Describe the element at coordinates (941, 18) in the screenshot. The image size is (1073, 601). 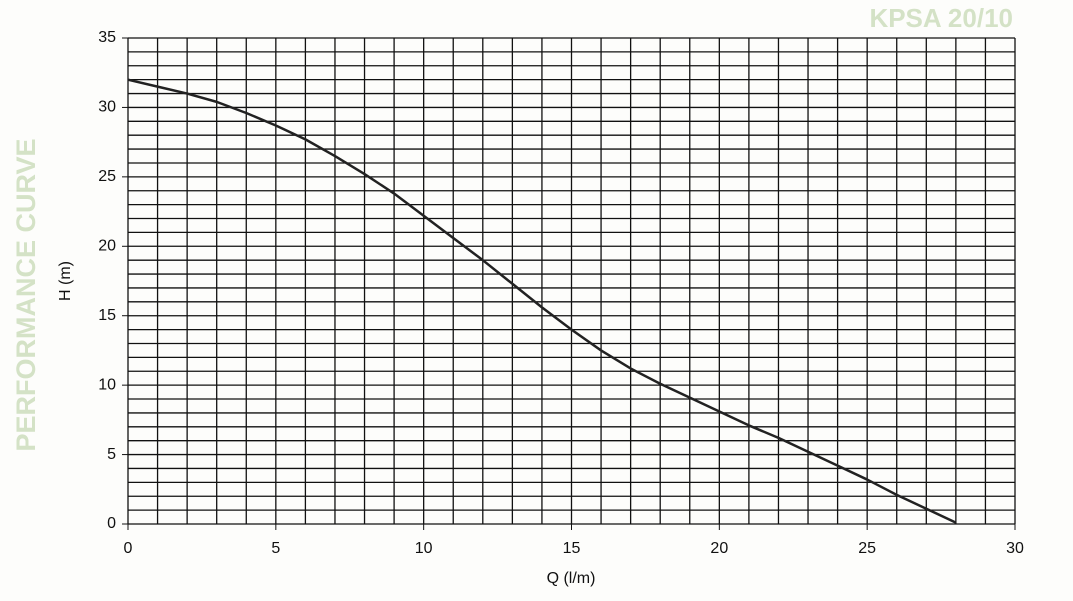
I see `chart-title: KPSA 20/10` at that location.